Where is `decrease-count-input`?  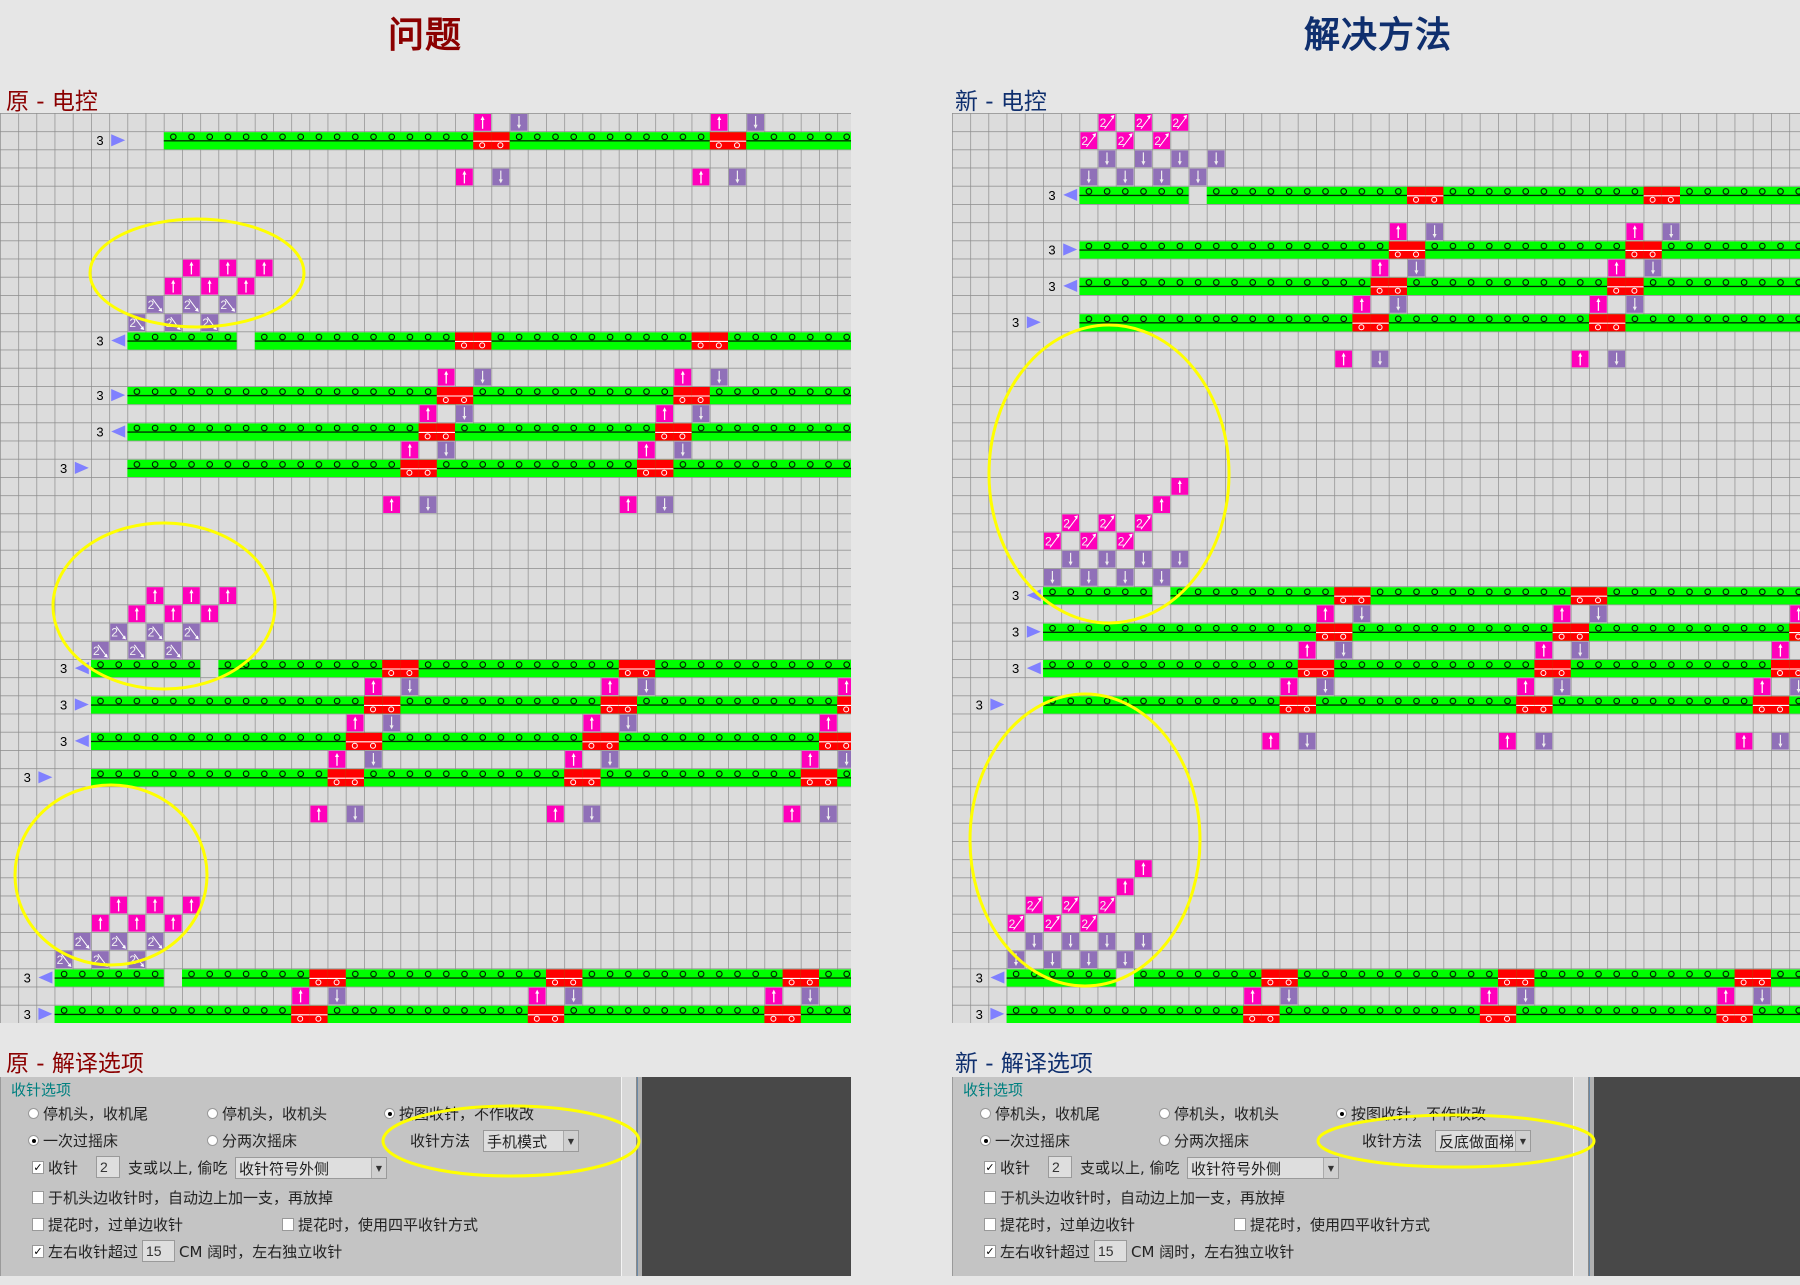 decrease-count-input is located at coordinates (1060, 1167).